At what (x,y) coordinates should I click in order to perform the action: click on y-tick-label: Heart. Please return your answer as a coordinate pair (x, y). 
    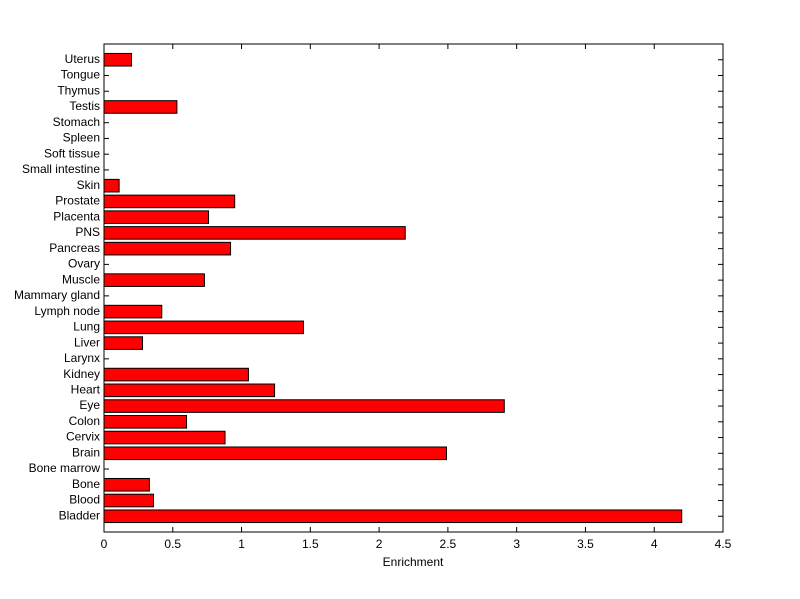
    Looking at the image, I should click on (86, 389).